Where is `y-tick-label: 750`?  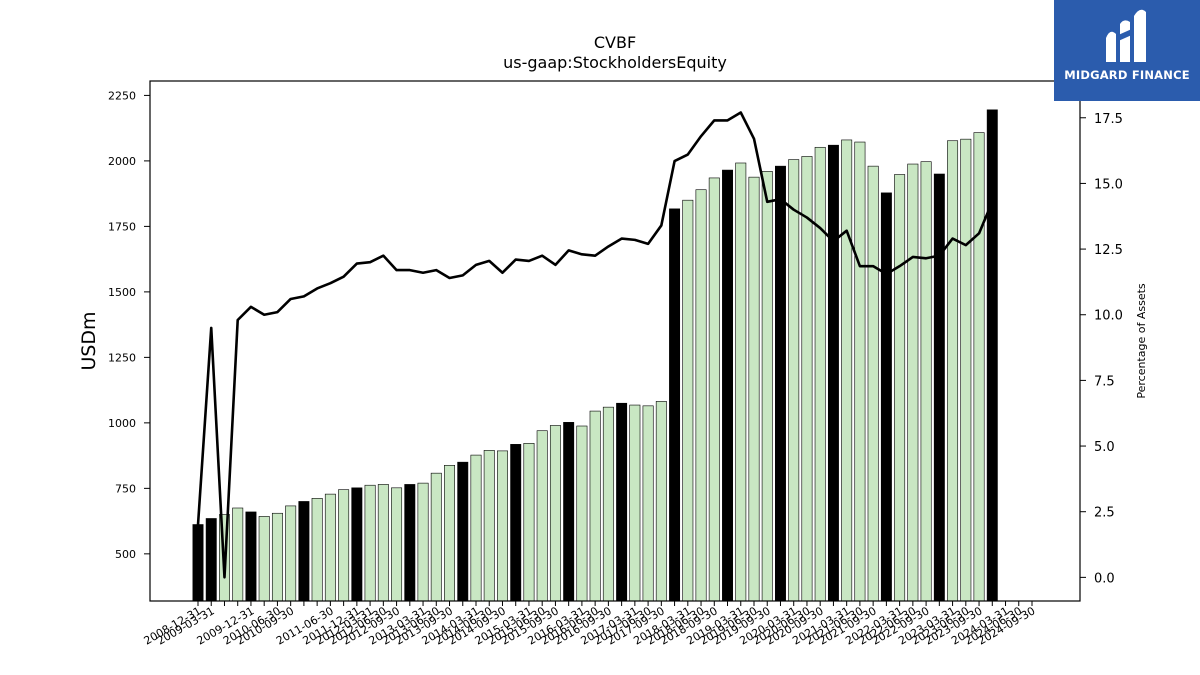
y-tick-label: 750 is located at coordinates (125, 488).